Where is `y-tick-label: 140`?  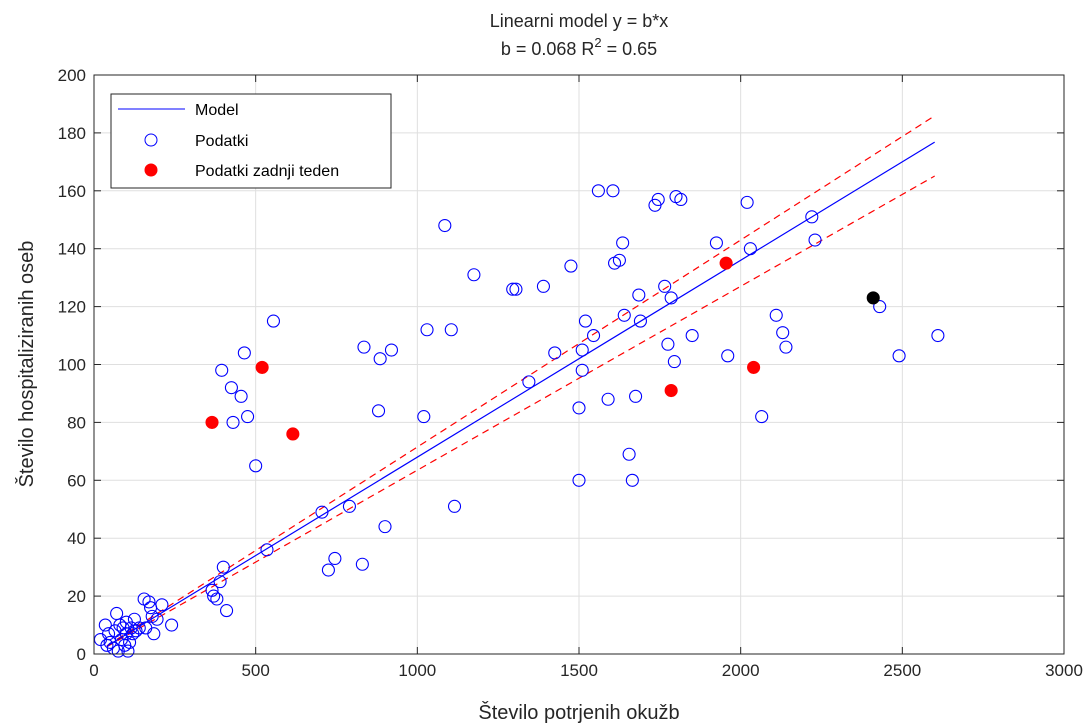 y-tick-label: 140 is located at coordinates (72, 249).